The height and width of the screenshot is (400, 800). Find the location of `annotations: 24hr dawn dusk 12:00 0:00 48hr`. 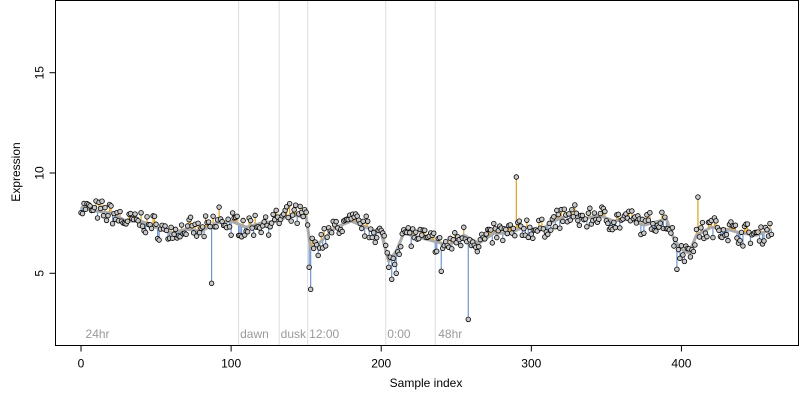

annotations: 24hr dawn dusk 12:00 0:00 48hr is located at coordinates (274, 334).